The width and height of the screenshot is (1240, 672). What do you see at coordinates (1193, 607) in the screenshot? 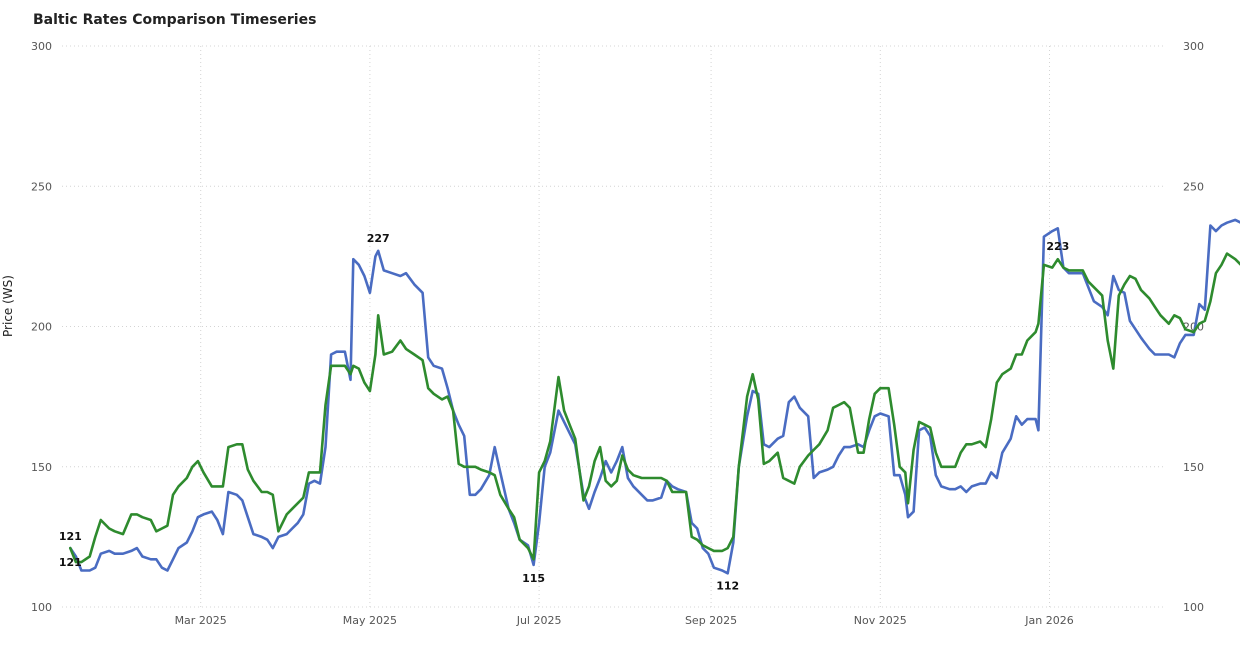
I see `y-tick-label-right: 100` at bounding box center [1193, 607].